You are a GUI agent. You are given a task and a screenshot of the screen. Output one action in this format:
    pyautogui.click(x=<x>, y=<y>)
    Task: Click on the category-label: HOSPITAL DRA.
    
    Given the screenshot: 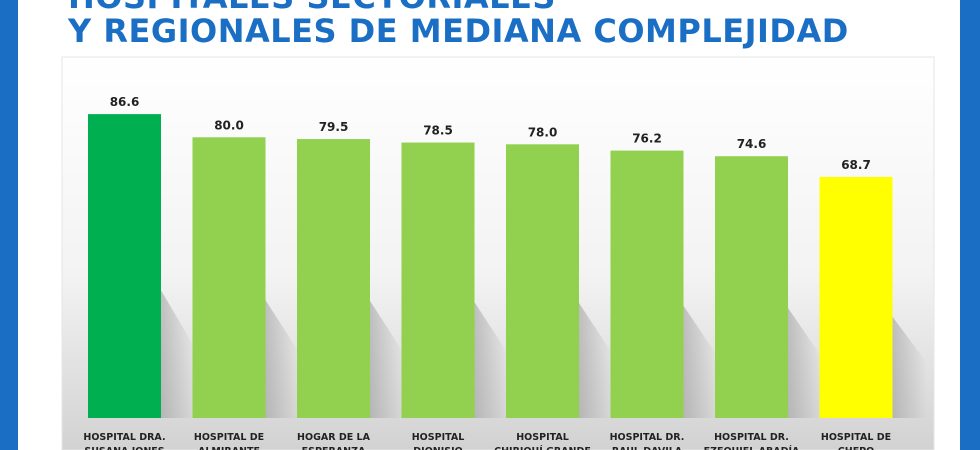 What is the action you would take?
    pyautogui.click(x=124, y=437)
    